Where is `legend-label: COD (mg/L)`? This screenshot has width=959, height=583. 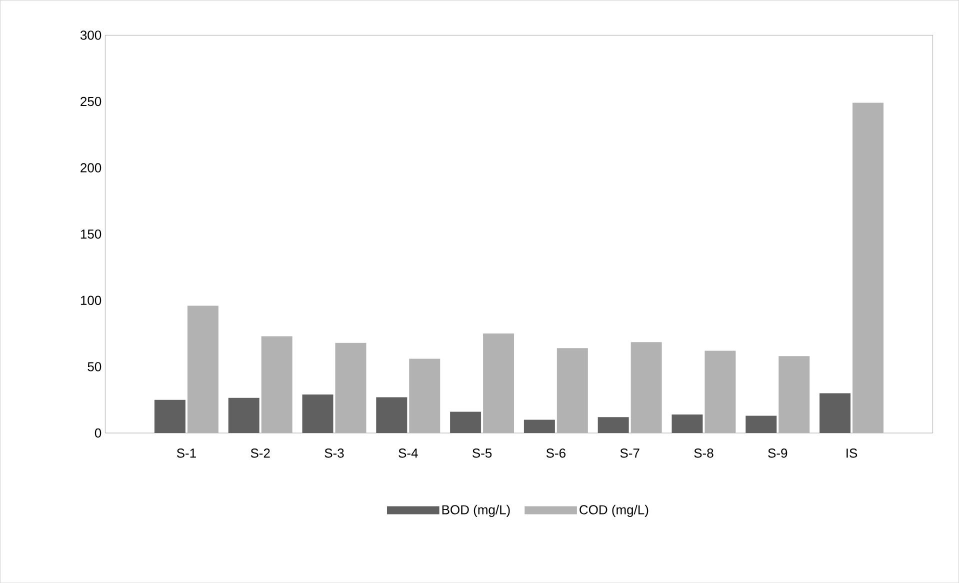 legend-label: COD (mg/L) is located at coordinates (614, 510).